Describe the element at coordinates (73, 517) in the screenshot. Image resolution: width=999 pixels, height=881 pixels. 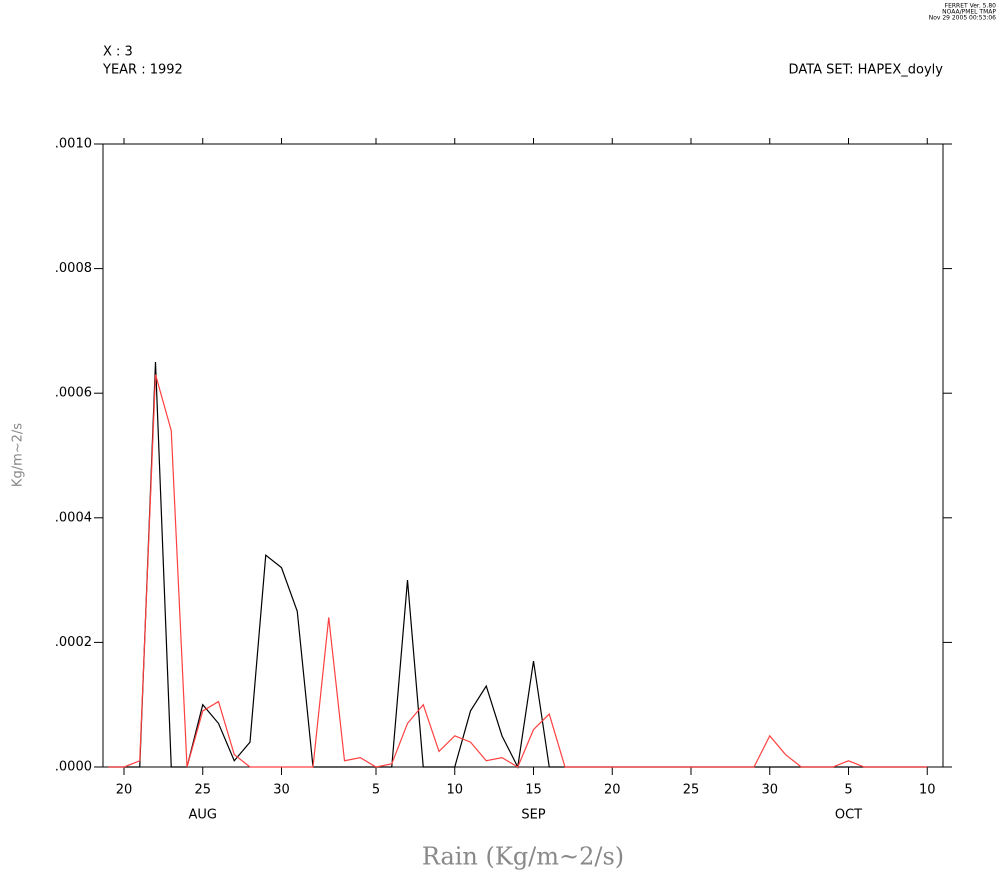
I see `y-tick-label: .0004` at that location.